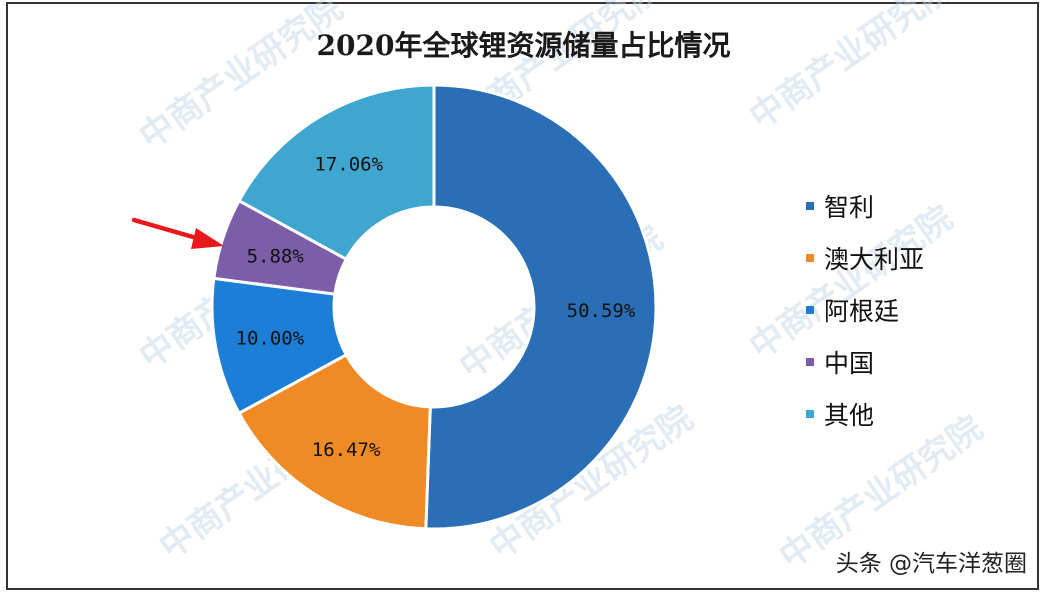 The image size is (1047, 596). I want to click on arrow-shaft, so click(167, 229).